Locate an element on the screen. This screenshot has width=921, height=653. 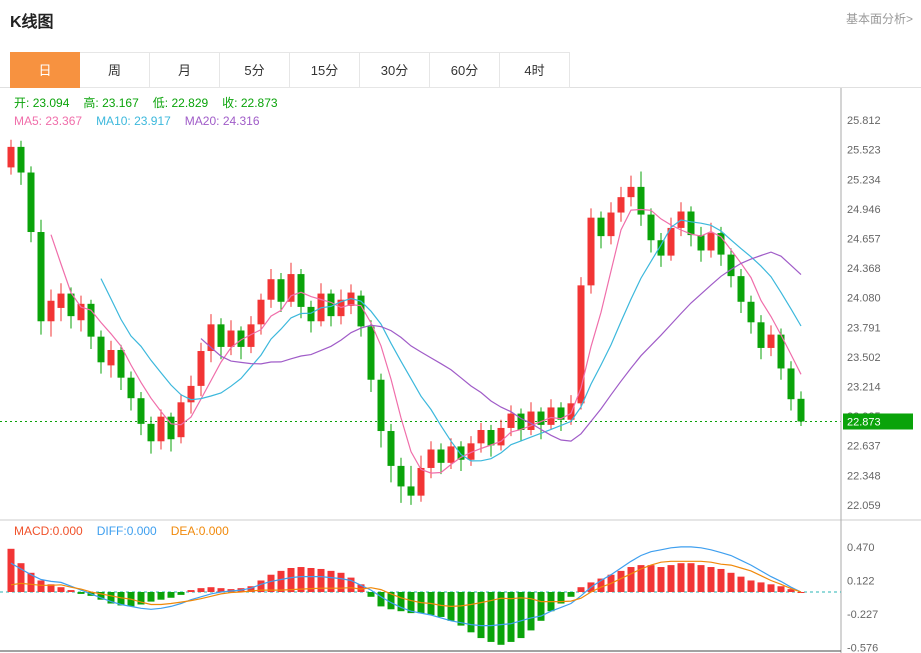
tab-day: 日 is located at coordinates (45, 70).